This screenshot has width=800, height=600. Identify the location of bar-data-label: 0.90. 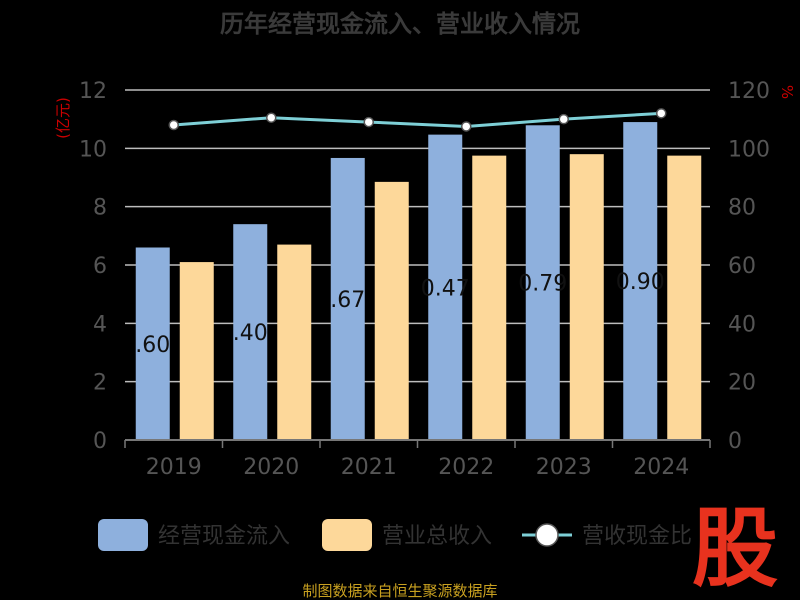
(640, 282).